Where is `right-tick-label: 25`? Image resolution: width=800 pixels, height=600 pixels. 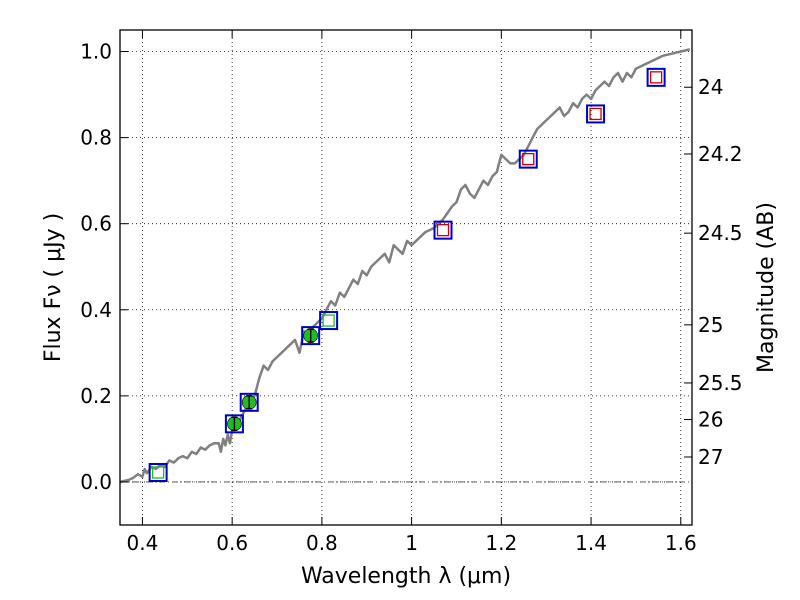 right-tick-label: 25 is located at coordinates (710, 325).